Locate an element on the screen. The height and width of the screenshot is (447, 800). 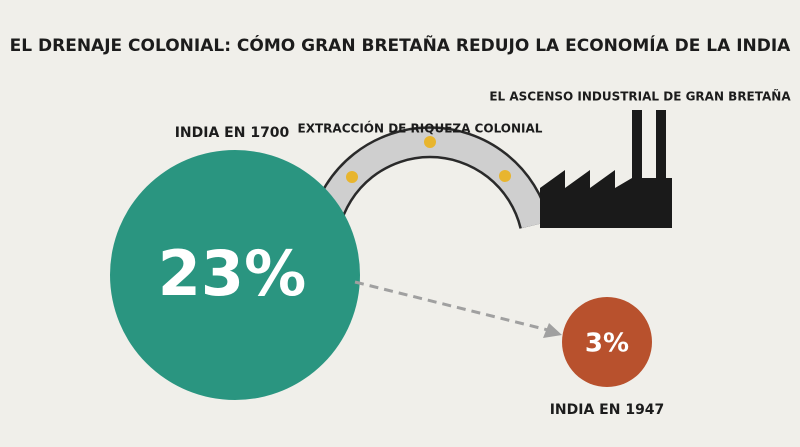
factory is located at coordinates (606, 169).